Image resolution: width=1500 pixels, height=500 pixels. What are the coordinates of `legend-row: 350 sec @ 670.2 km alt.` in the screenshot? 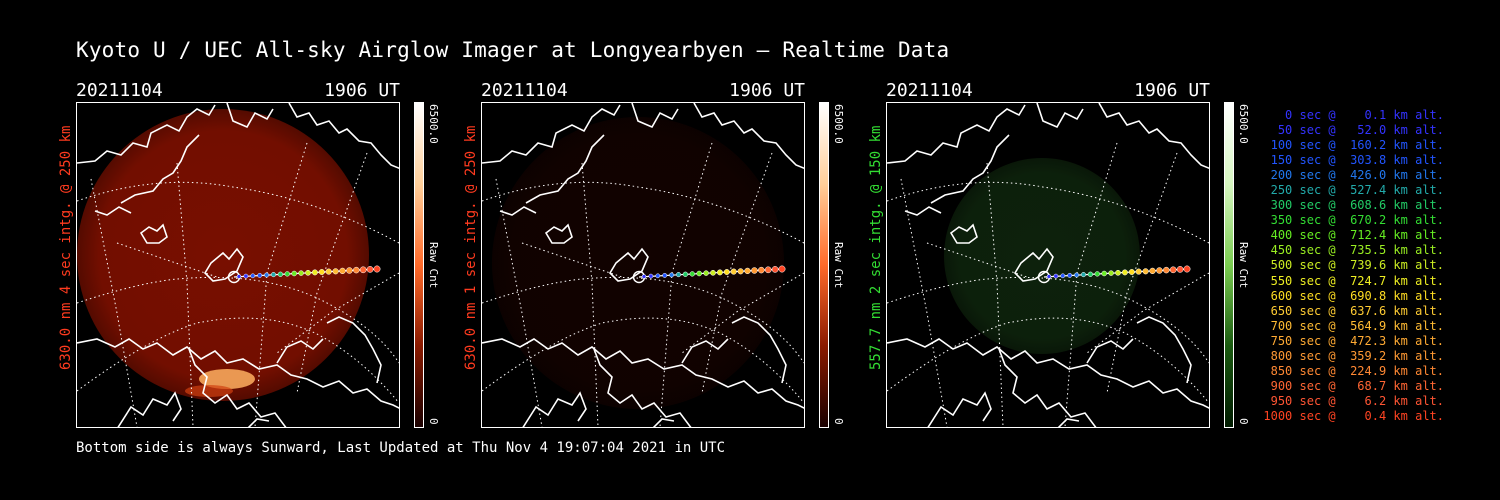 It's located at (1353, 220).